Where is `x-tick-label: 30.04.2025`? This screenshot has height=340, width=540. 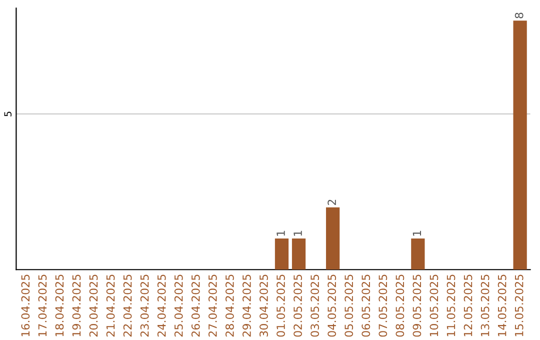 x-tick-label: 30.04.2025 is located at coordinates (264, 305).